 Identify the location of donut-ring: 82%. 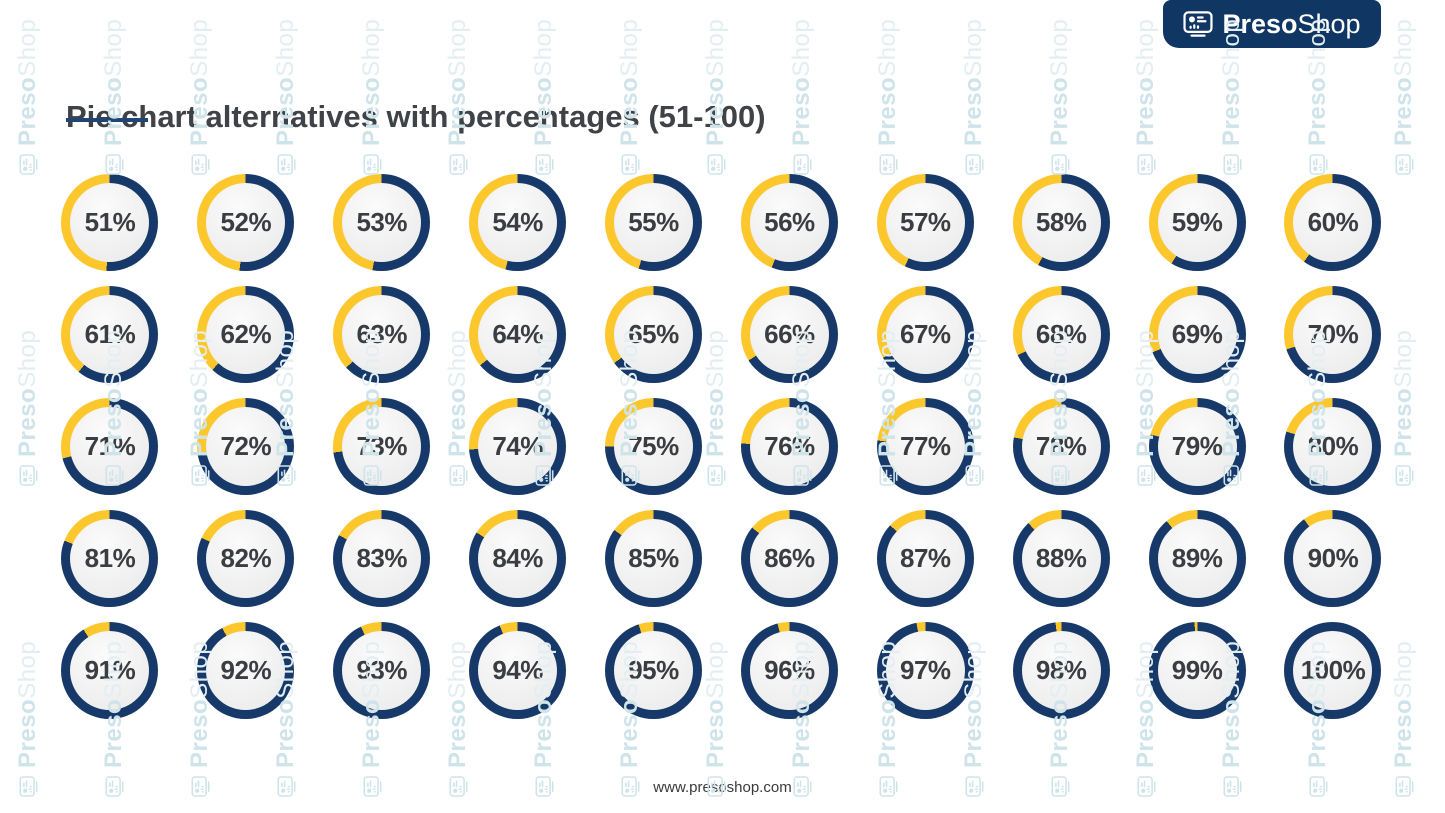
(246, 559).